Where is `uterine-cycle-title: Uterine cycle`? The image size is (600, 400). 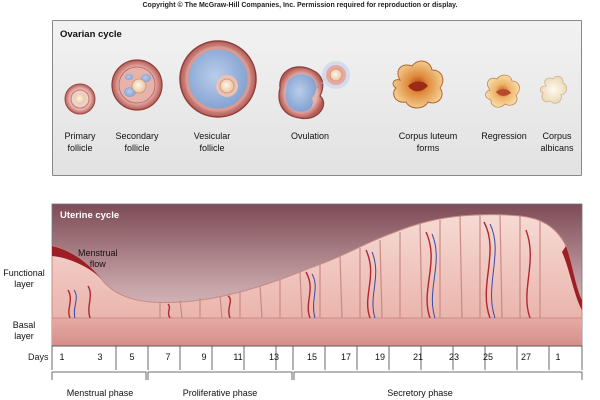
uterine-cycle-title: Uterine cycle is located at coordinates (90, 215).